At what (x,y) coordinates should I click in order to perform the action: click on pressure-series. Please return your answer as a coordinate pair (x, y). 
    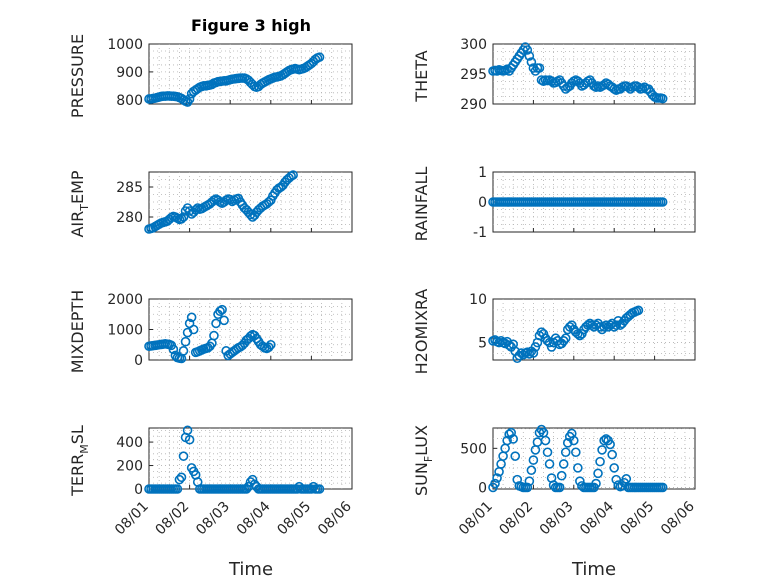
    Looking at the image, I should click on (234, 79).